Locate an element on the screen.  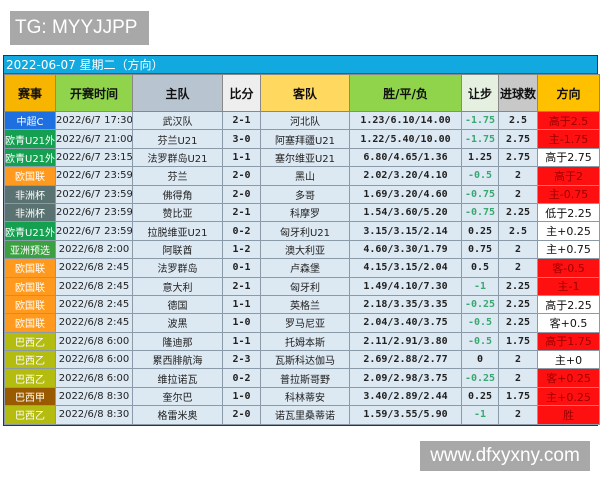
cell-handicap: 1.25 is located at coordinates (480, 157).